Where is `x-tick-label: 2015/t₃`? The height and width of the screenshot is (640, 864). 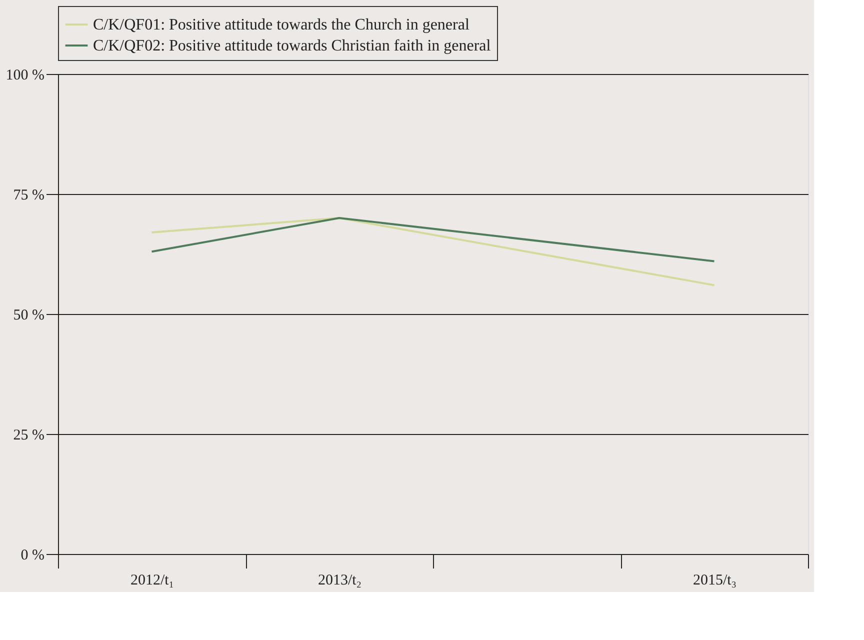 x-tick-label: 2015/t₃ is located at coordinates (714, 580).